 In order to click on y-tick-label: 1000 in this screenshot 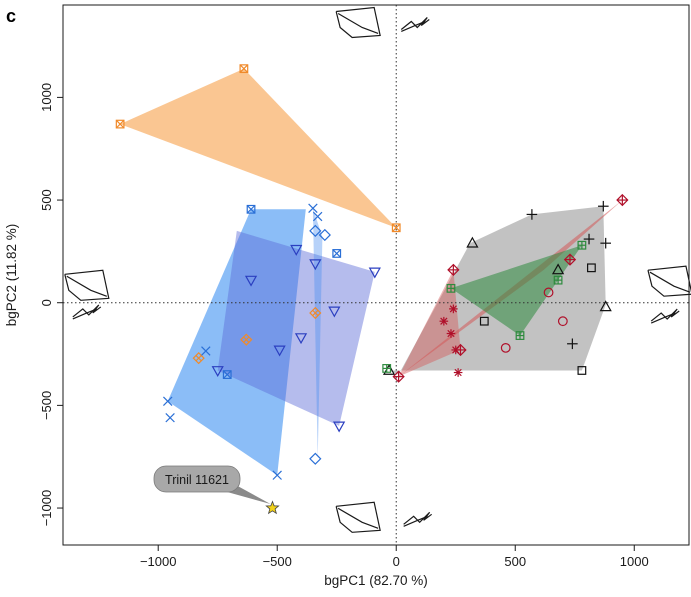, I will do `click(46, 97)`.